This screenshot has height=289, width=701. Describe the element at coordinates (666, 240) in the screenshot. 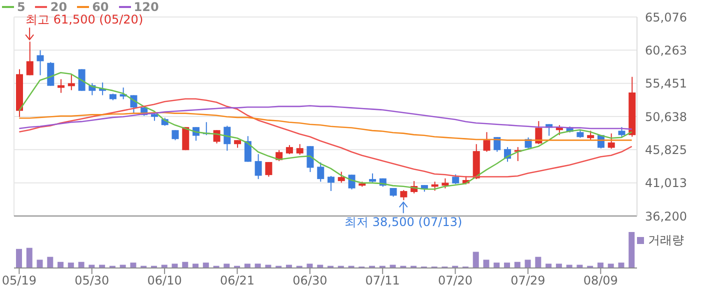

I see `legend-label: 거래량` at that location.